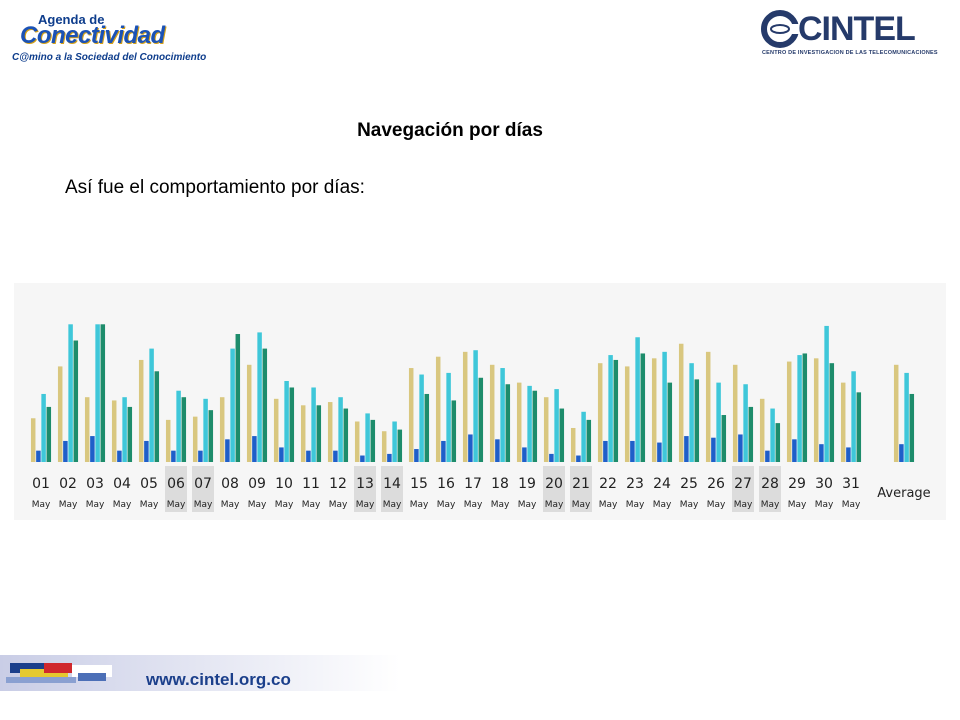 The width and height of the screenshot is (960, 720). What do you see at coordinates (554, 505) in the screenshot?
I see `x-sub-label-20: May` at bounding box center [554, 505].